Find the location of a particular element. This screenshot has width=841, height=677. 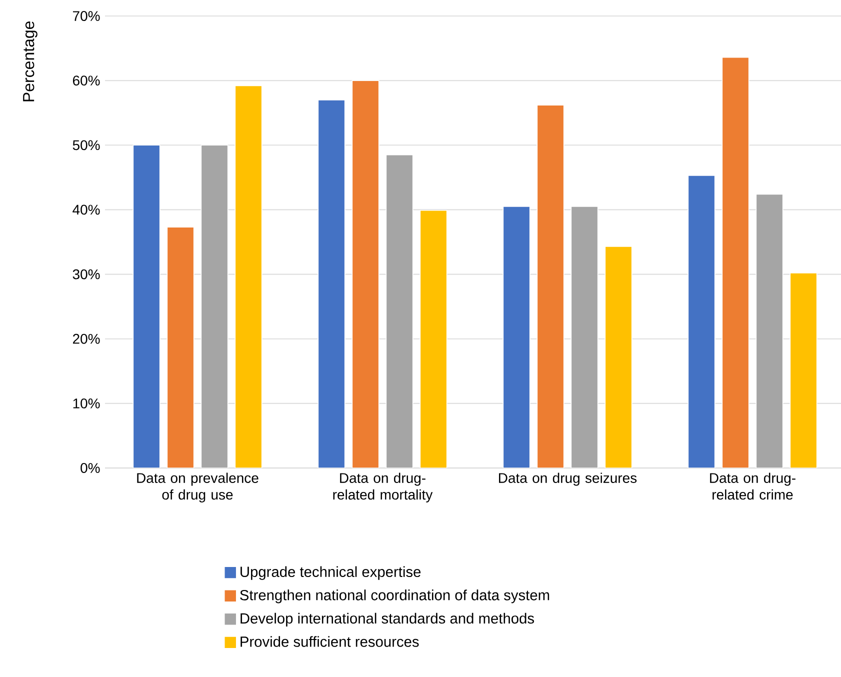

y-tick-label: 50% is located at coordinates (86, 145).